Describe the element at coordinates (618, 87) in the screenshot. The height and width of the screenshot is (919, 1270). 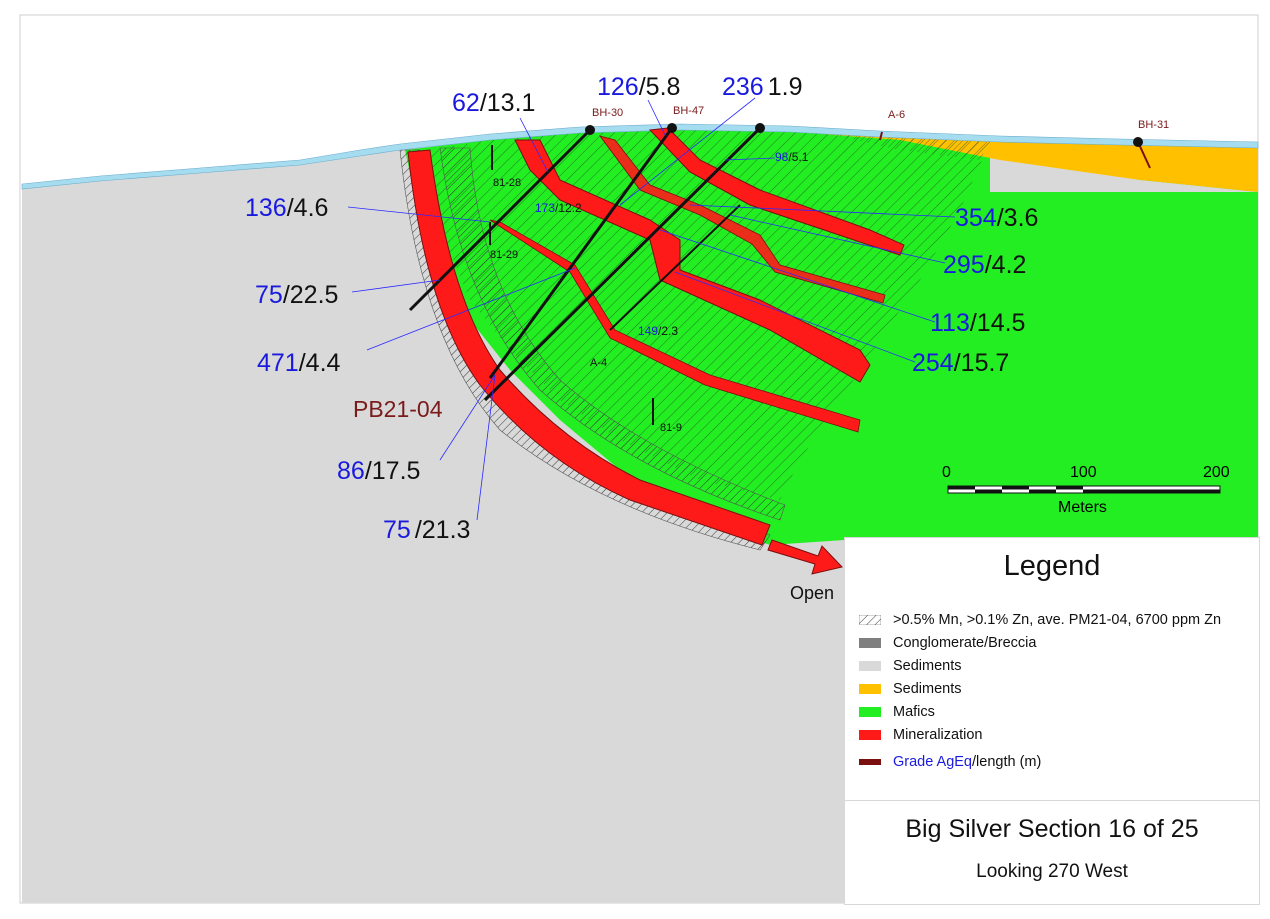
I see `grade-value: 126` at that location.